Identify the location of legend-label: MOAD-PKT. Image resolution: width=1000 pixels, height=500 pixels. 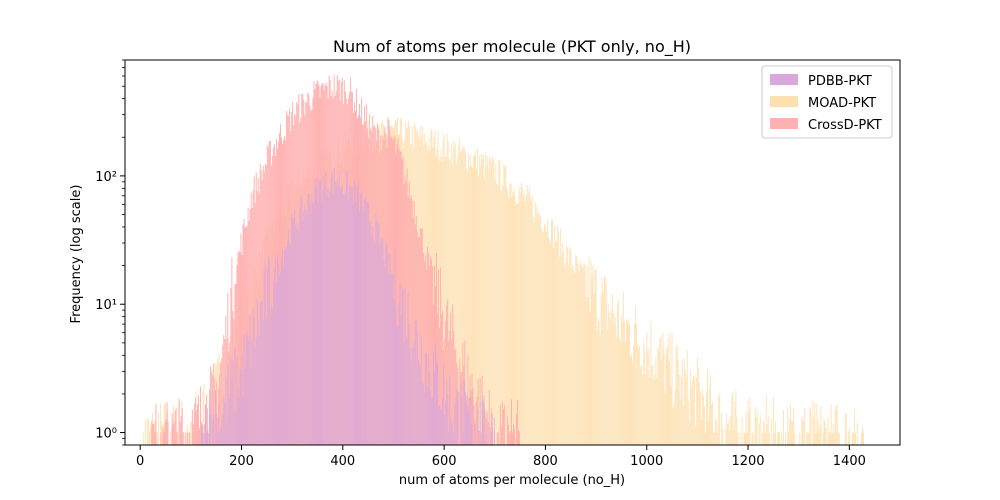
(842, 103).